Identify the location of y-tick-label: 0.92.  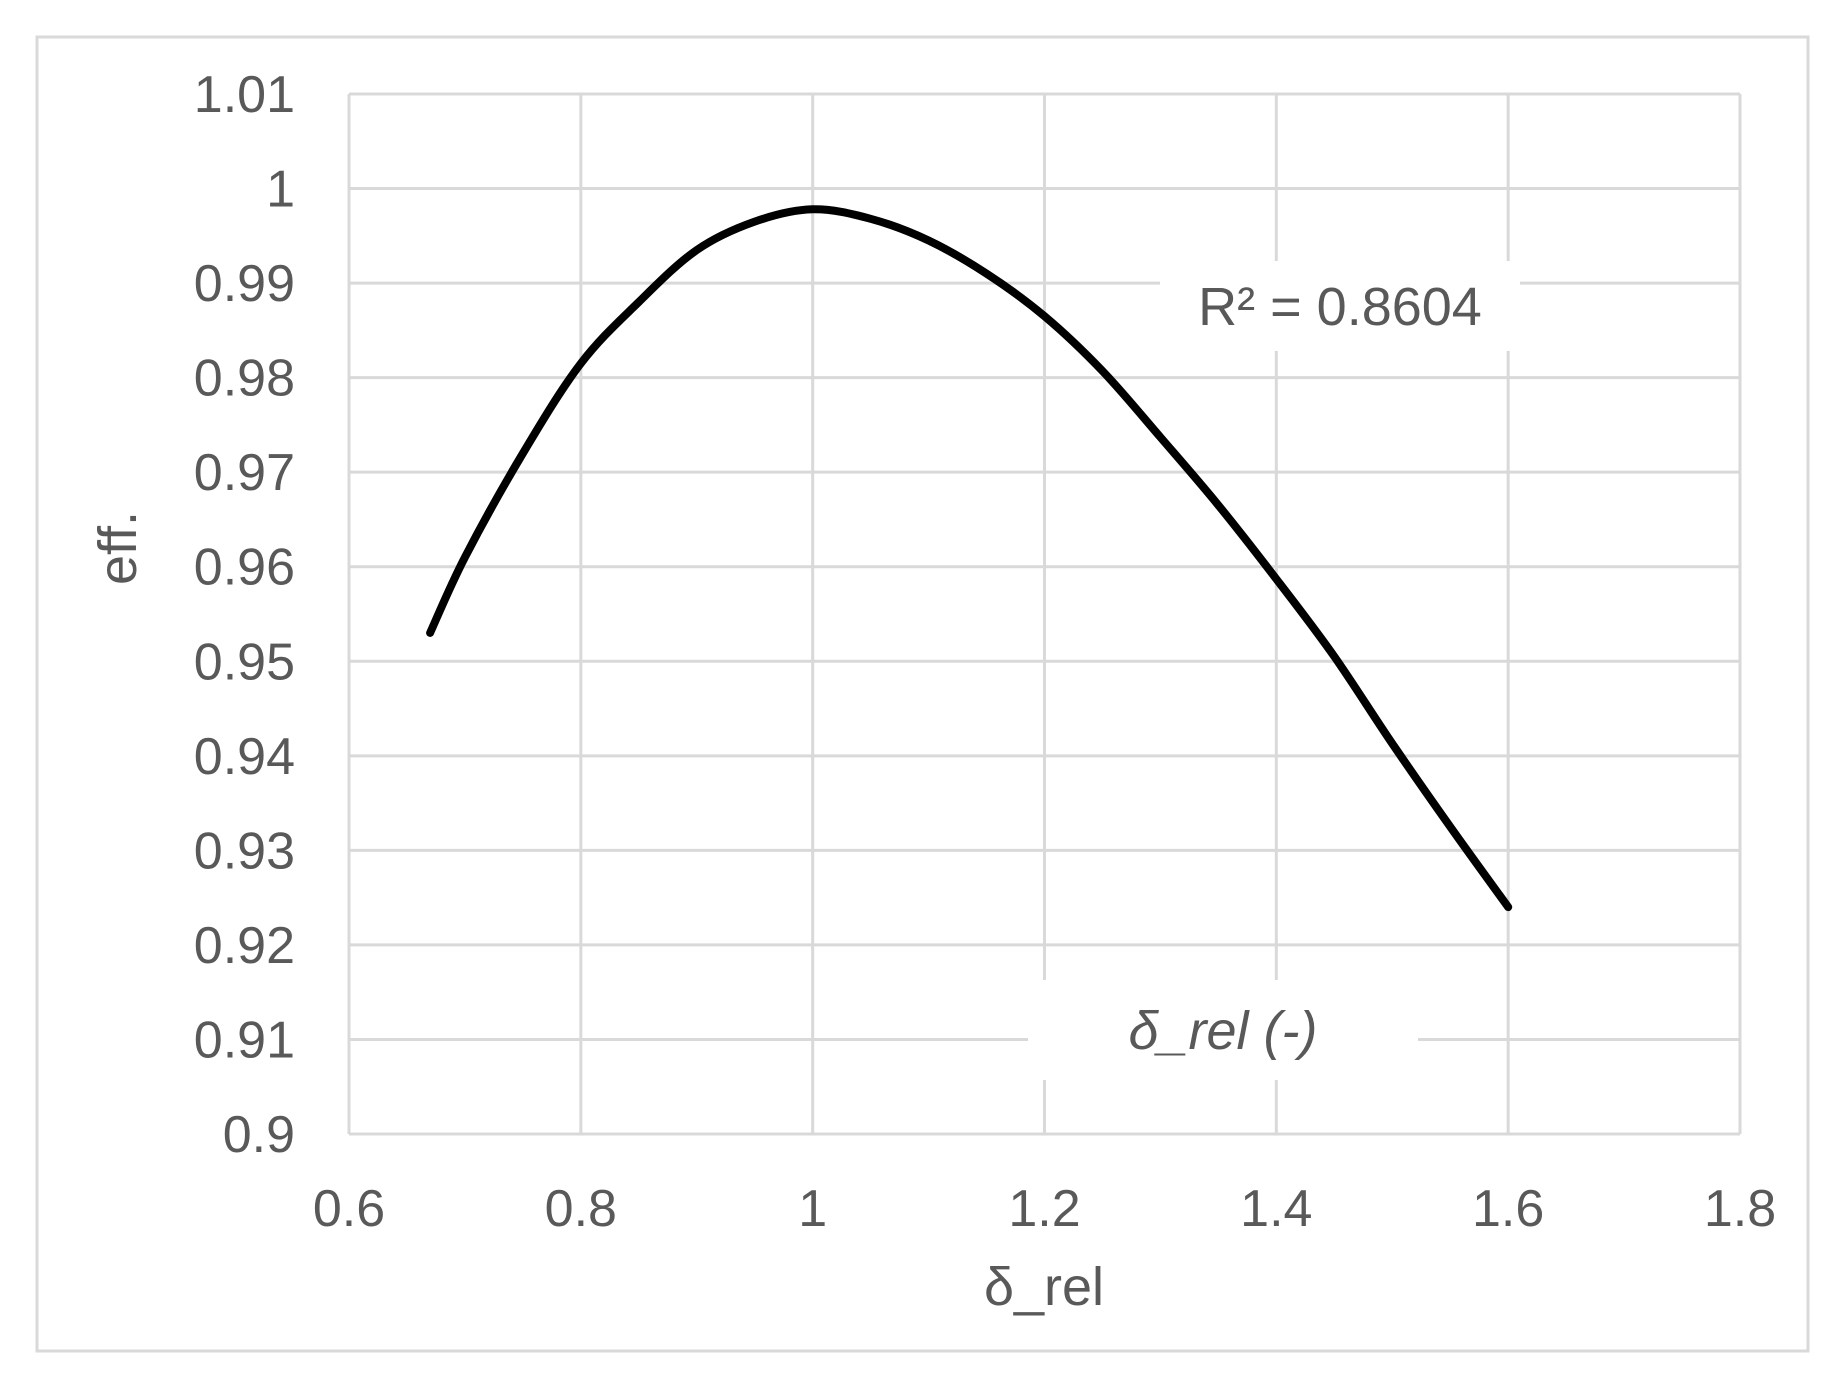
(244, 946).